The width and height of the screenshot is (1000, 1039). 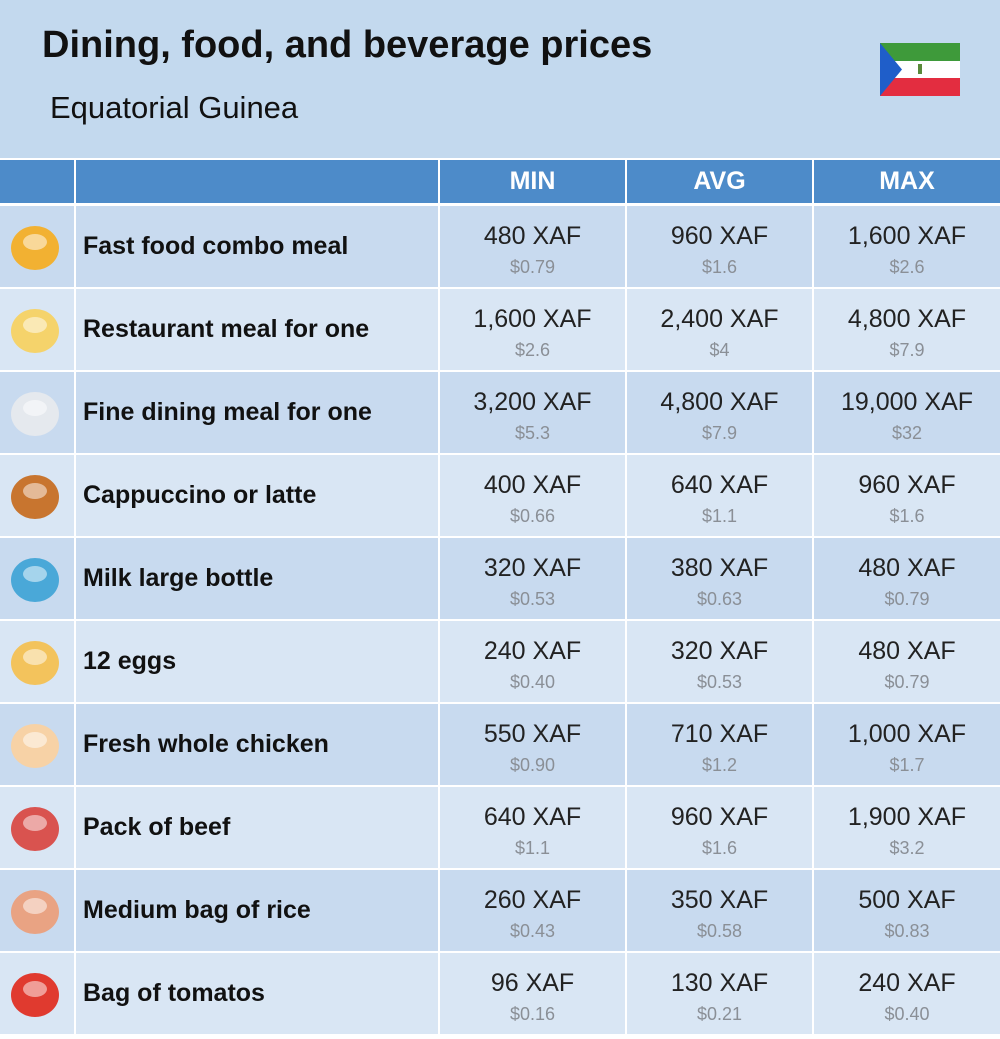 I want to click on price-cell: 130 XAF $0.21, so click(x=719, y=993).